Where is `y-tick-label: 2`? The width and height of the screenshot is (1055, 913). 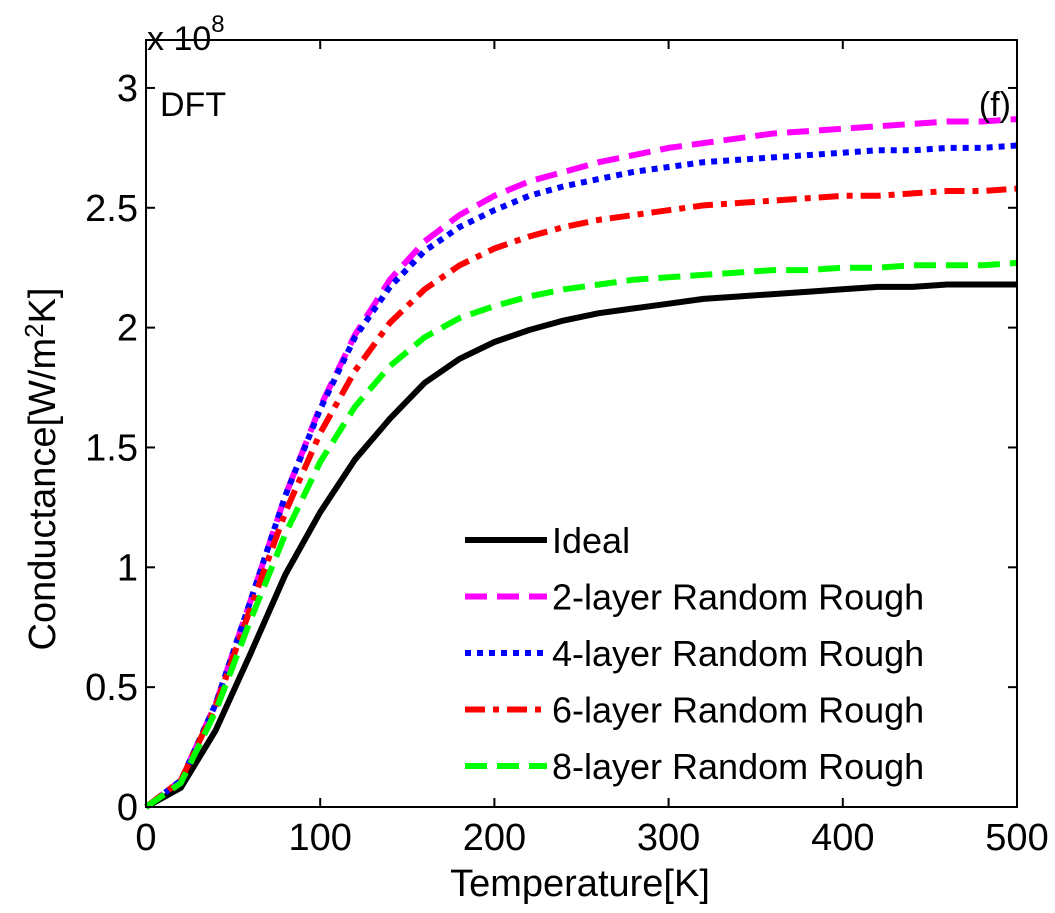 y-tick-label: 2 is located at coordinates (127, 329).